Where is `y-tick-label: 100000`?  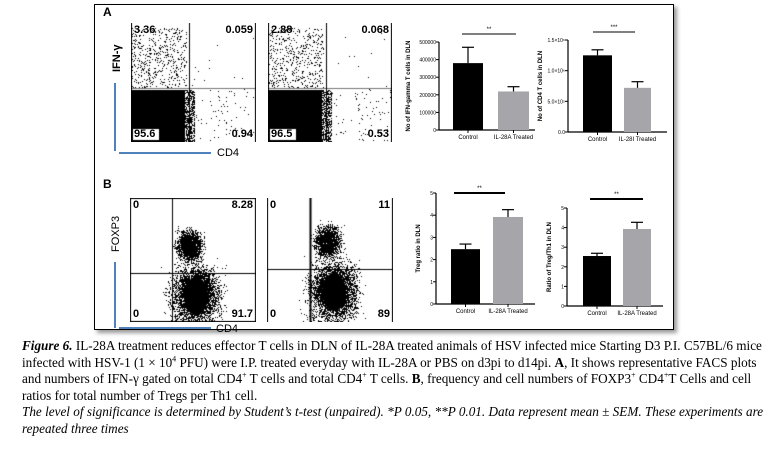
y-tick-label: 100000 is located at coordinates (427, 113).